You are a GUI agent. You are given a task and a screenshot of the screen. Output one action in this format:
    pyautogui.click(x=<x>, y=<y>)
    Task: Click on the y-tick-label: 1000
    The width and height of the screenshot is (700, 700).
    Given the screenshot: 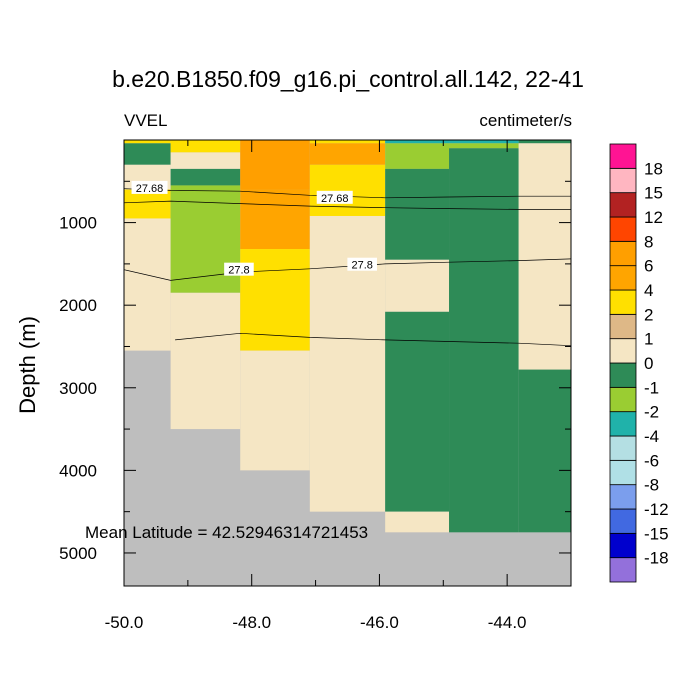 What is the action you would take?
    pyautogui.click(x=78, y=223)
    